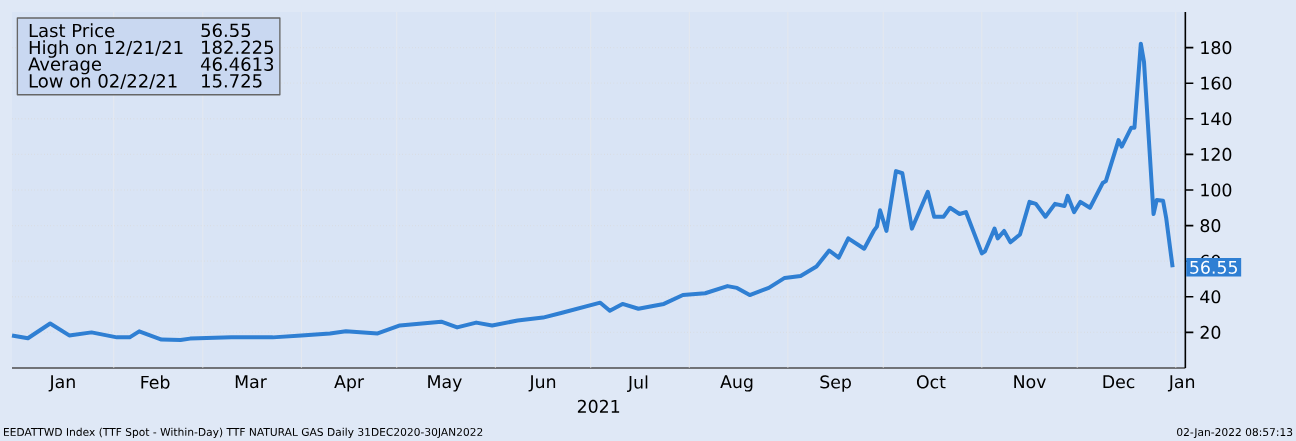  I want to click on x-tick-label: Jul, so click(637, 383).